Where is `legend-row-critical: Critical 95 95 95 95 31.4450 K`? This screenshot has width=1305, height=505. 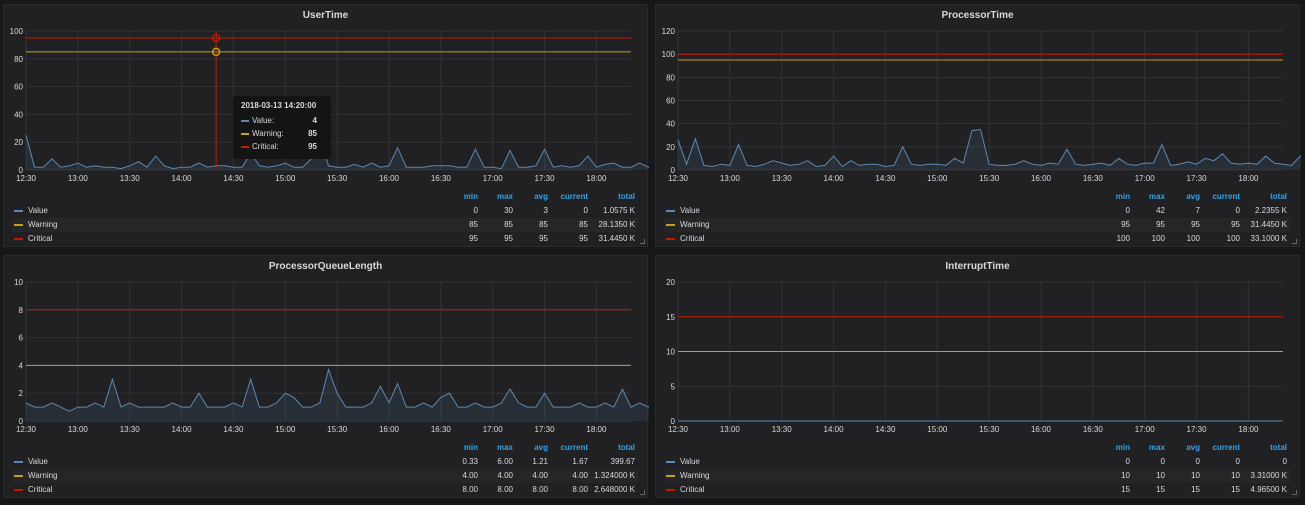 legend-row-critical: Critical 95 95 95 95 31.4450 K is located at coordinates (325, 239).